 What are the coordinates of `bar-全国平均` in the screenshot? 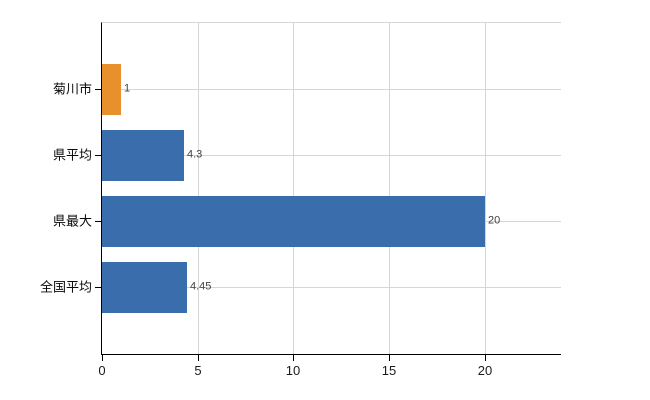 It's located at (144, 287).